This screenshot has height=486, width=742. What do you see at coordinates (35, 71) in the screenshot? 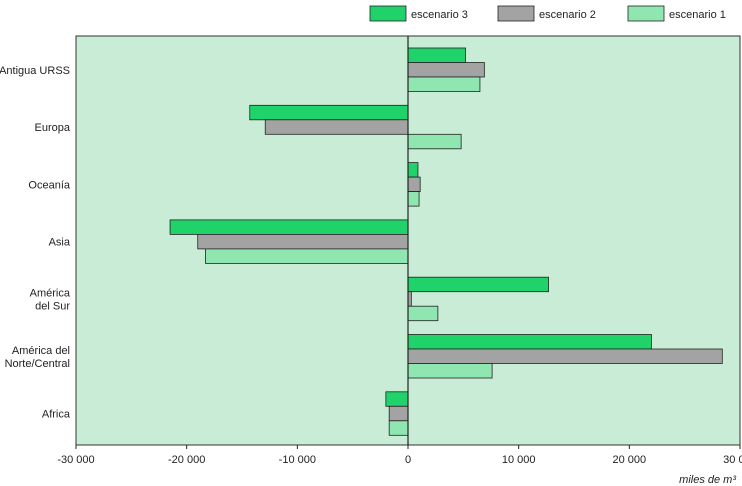
I see `category-label: Antigua URSS` at bounding box center [35, 71].